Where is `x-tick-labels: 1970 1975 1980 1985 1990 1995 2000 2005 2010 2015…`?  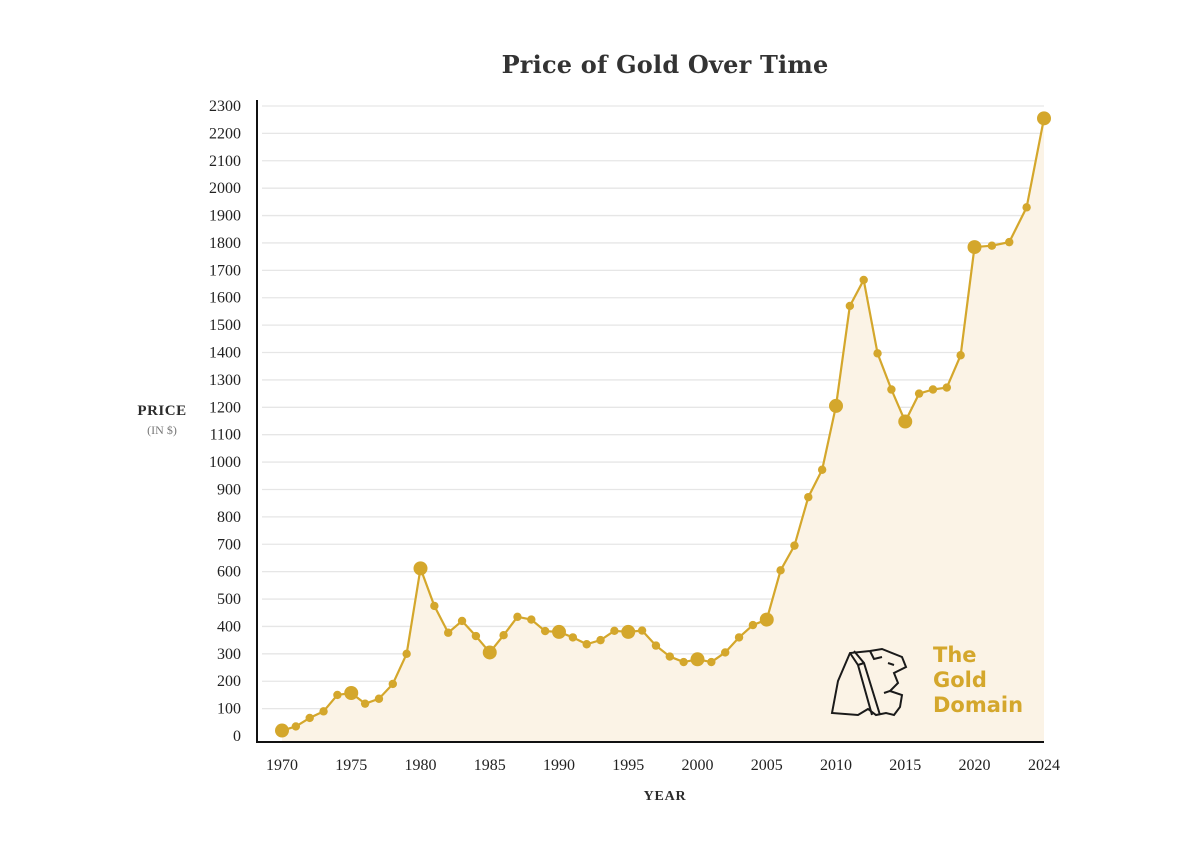 x-tick-labels: 1970 1975 1980 1985 1990 1995 2000 2005 2010 2015… is located at coordinates (663, 765).